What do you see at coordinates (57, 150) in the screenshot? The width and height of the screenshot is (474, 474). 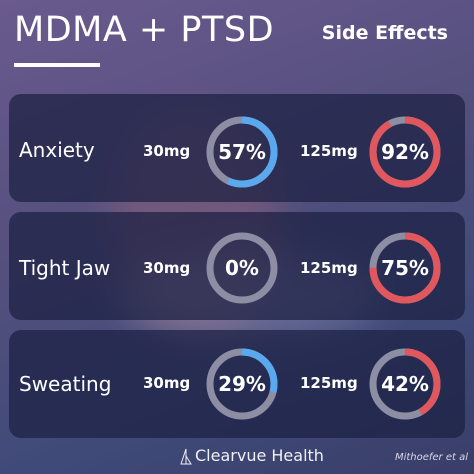 I see `category-label-anxiety: Anxiety` at bounding box center [57, 150].